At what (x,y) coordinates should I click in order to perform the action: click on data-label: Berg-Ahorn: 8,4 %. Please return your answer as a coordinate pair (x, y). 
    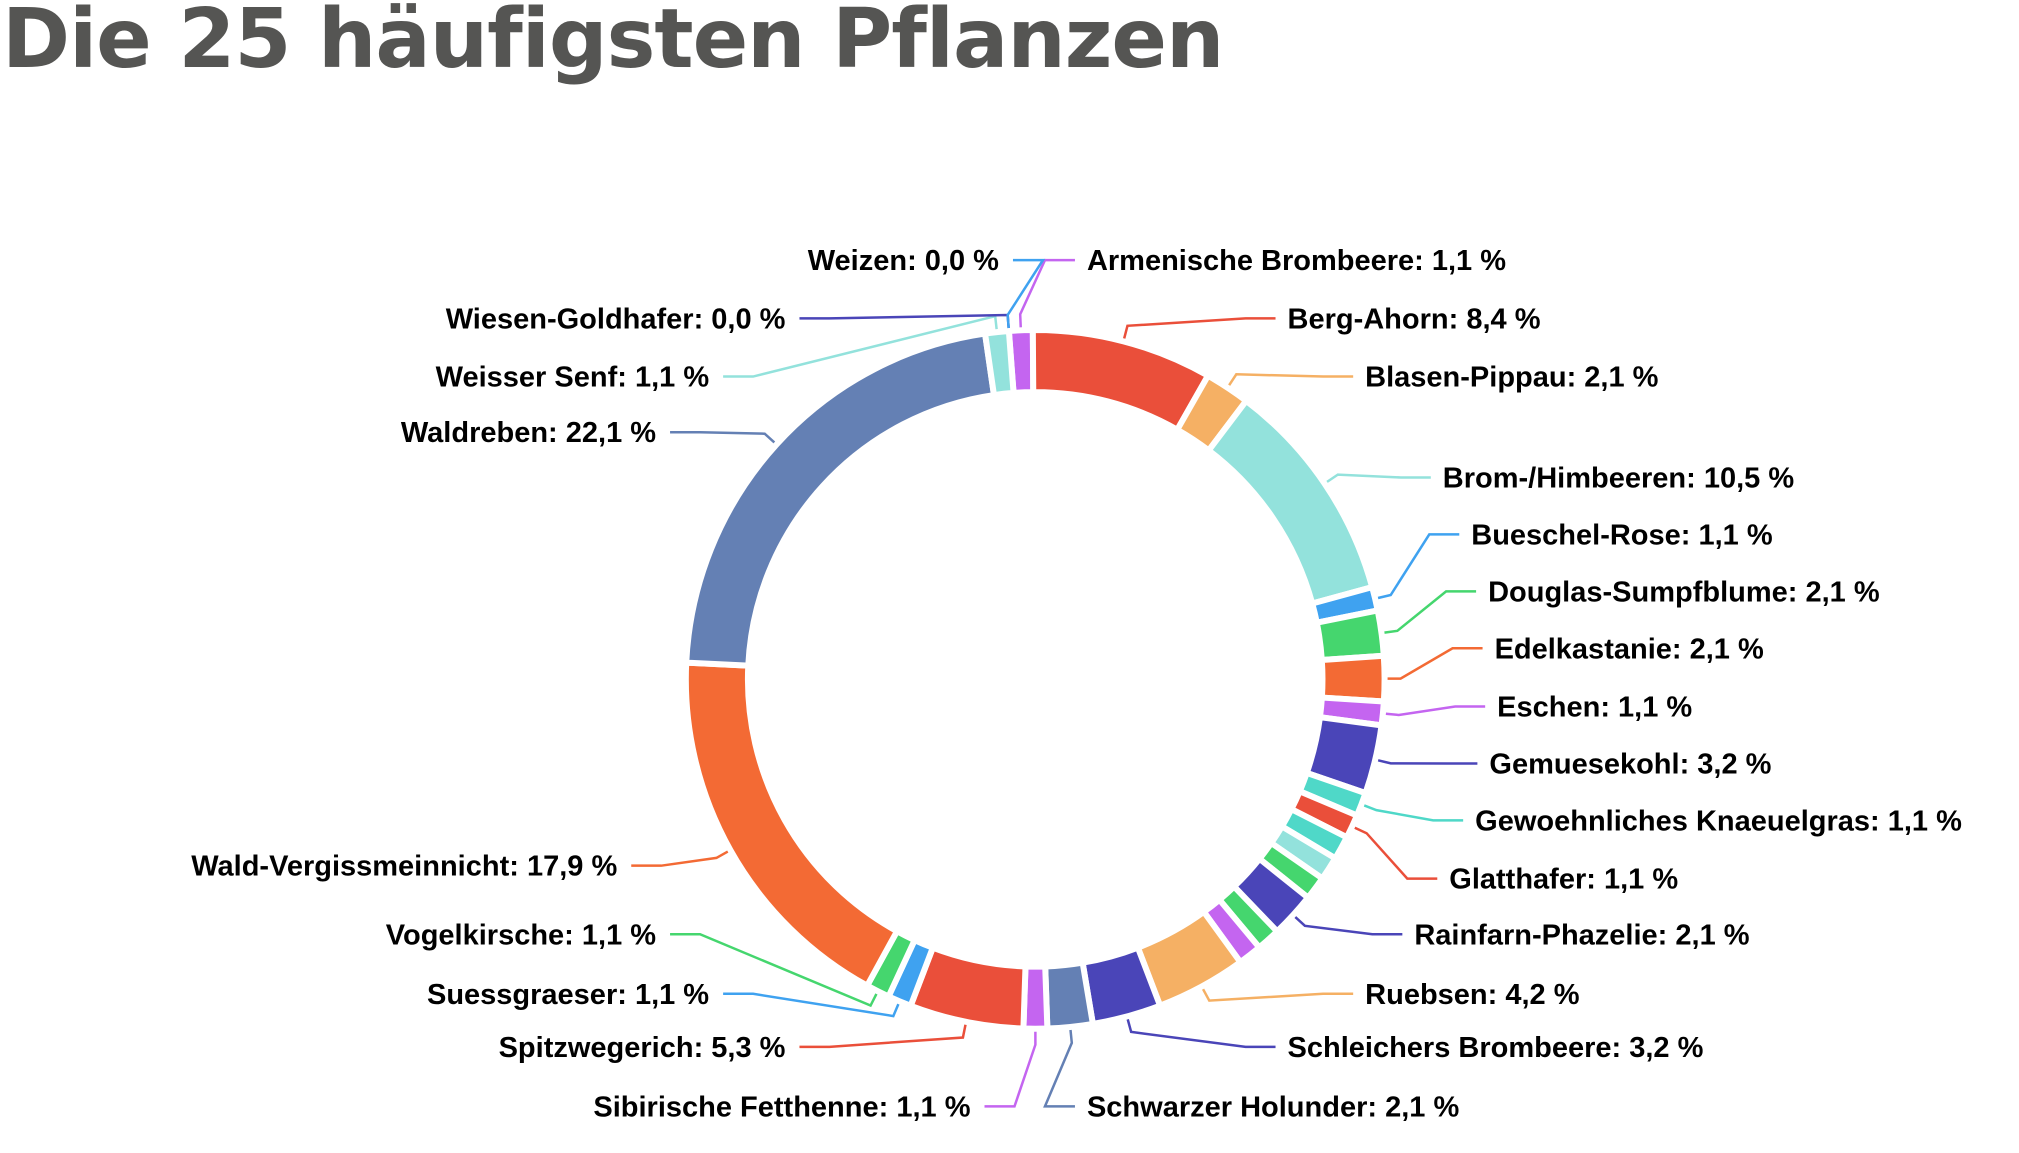
    Looking at the image, I should click on (1414, 319).